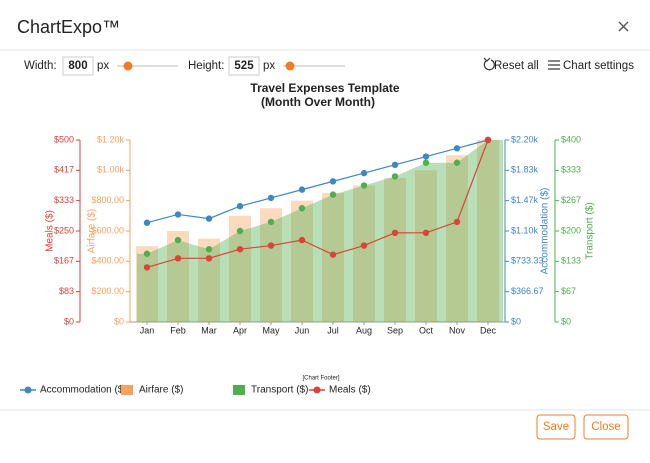 This screenshot has height=463, width=650. I want to click on x-tick-label: Nov, so click(457, 330).